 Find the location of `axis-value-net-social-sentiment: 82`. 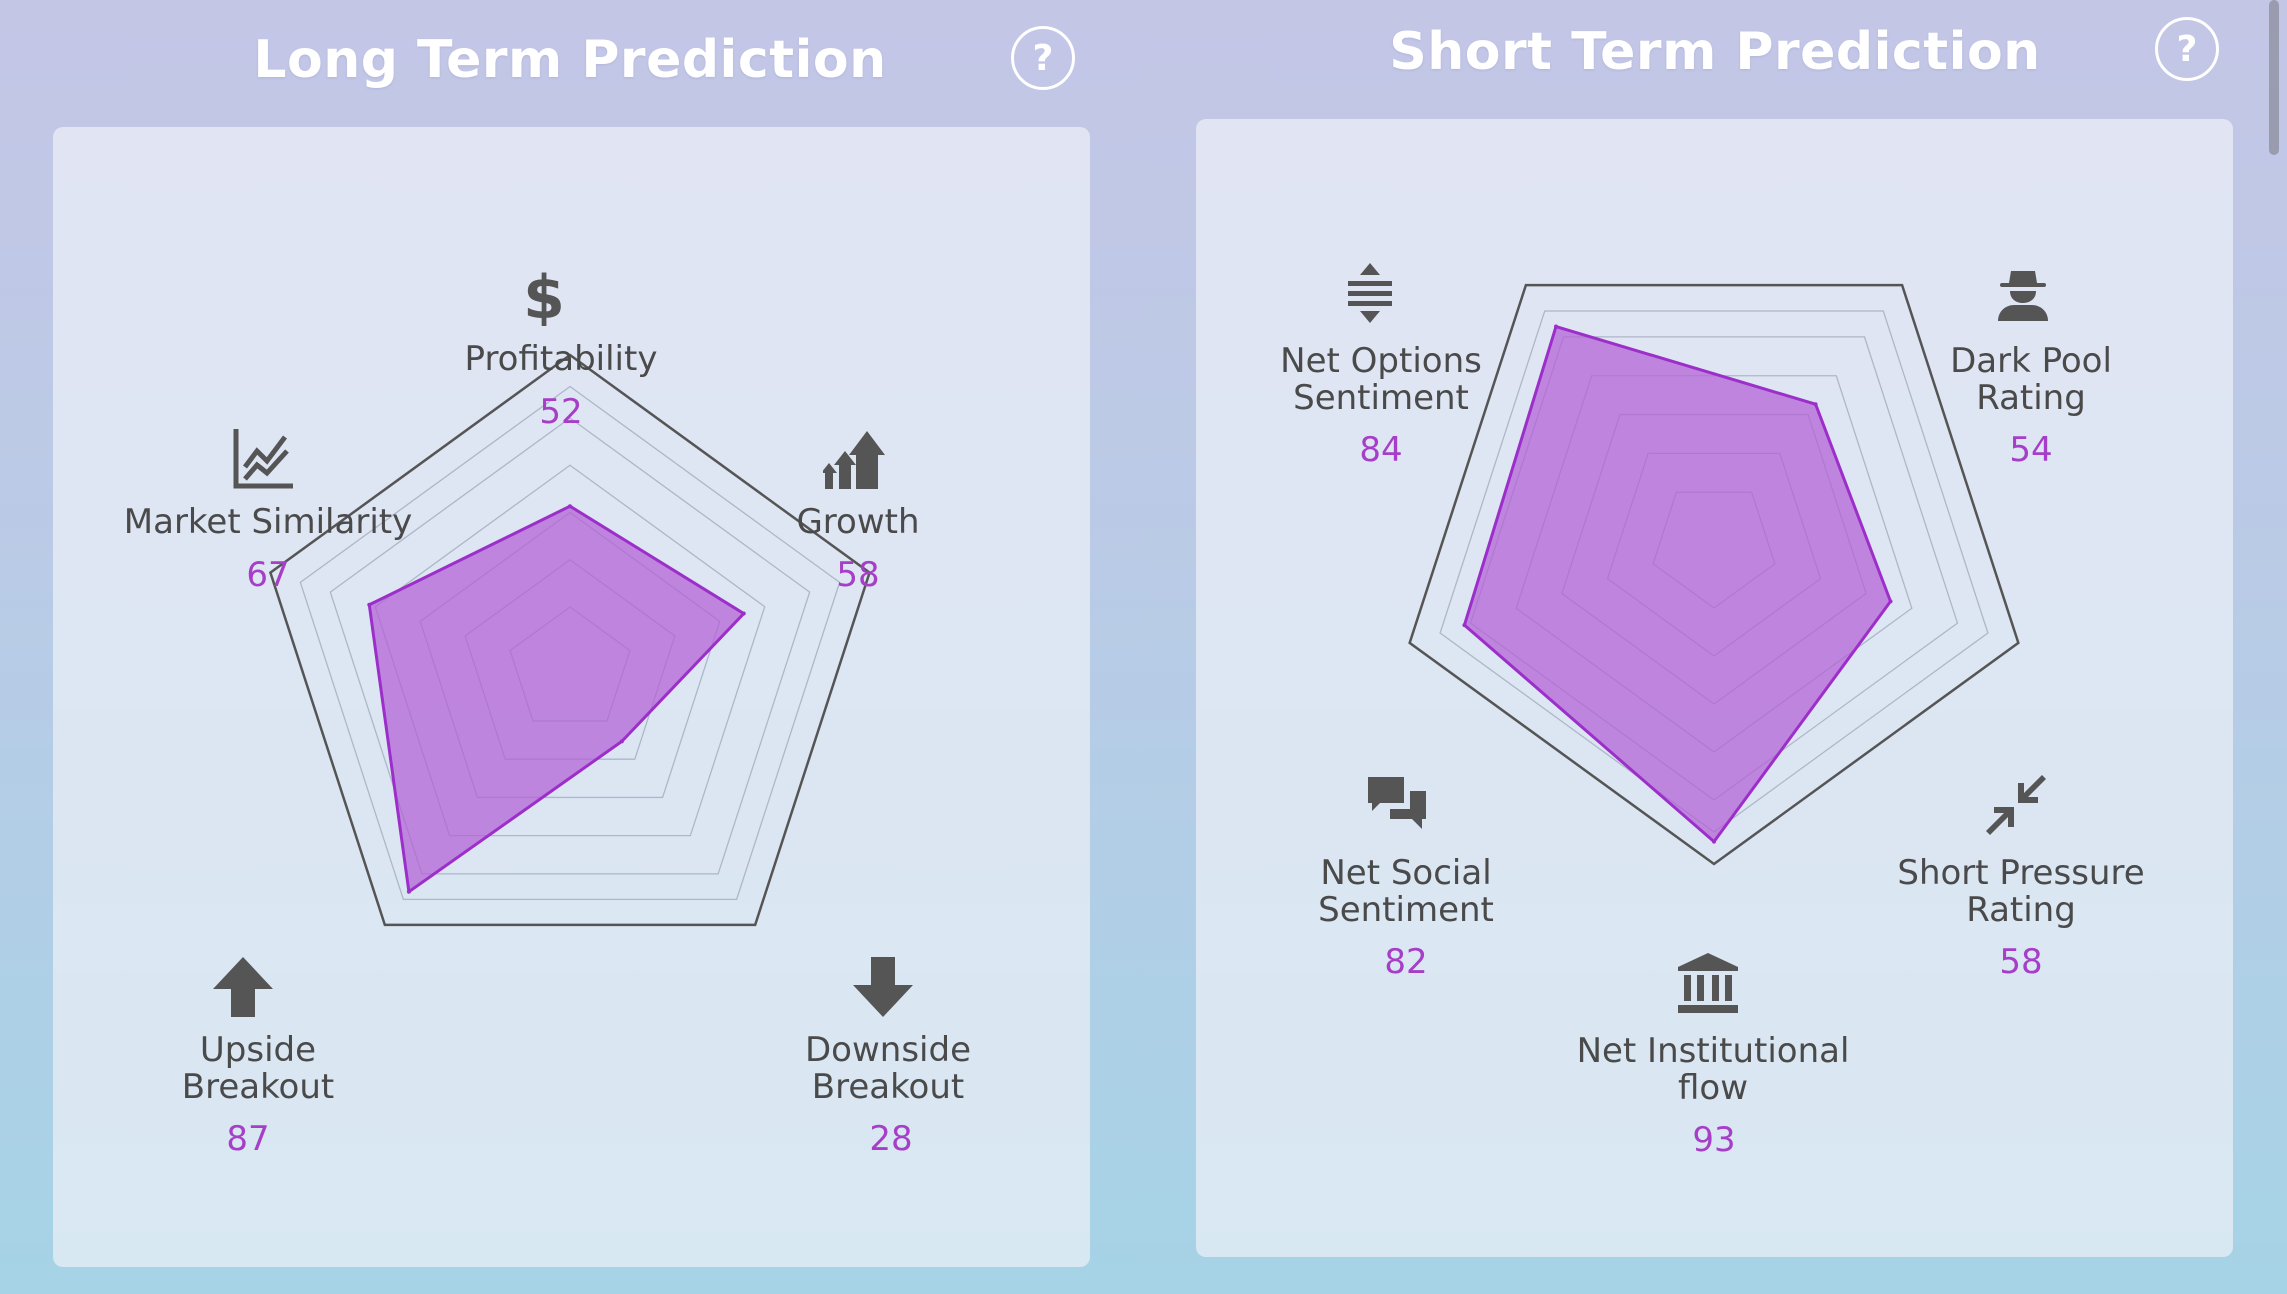

axis-value-net-social-sentiment: 82 is located at coordinates (1406, 962).